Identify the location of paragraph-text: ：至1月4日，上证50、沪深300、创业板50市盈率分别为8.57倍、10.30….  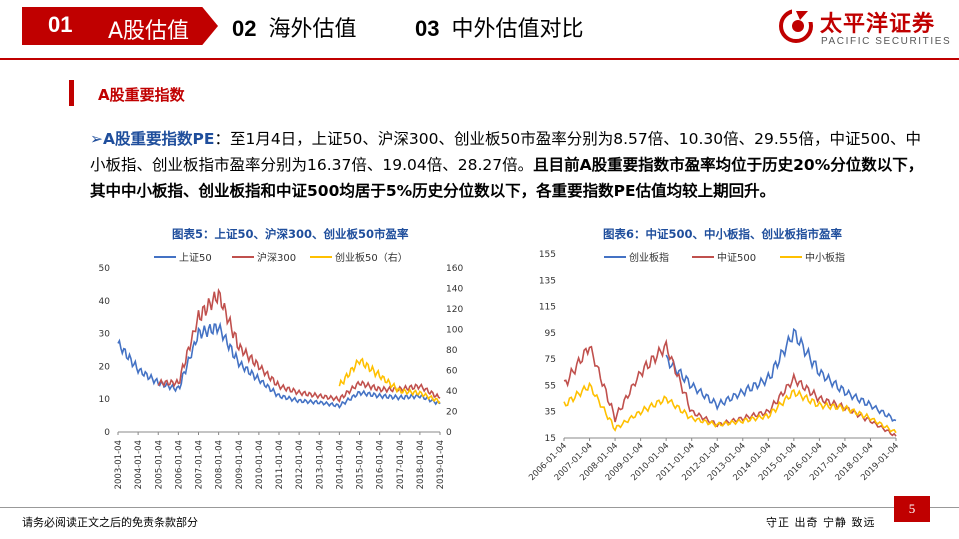
(506, 152).